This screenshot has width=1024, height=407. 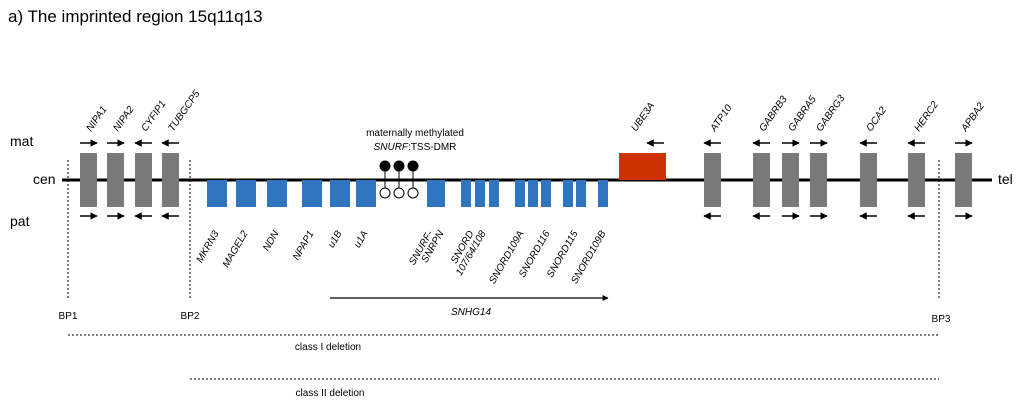 I want to click on ube3a-gene, so click(x=642, y=166).